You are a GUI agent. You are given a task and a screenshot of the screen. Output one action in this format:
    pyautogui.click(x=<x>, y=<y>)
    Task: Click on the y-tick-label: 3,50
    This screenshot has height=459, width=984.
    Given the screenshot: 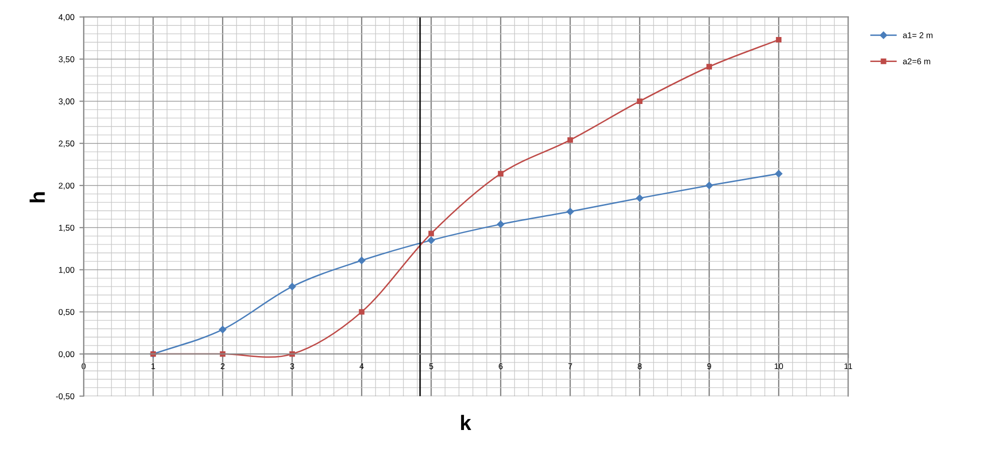 What is the action you would take?
    pyautogui.click(x=66, y=60)
    